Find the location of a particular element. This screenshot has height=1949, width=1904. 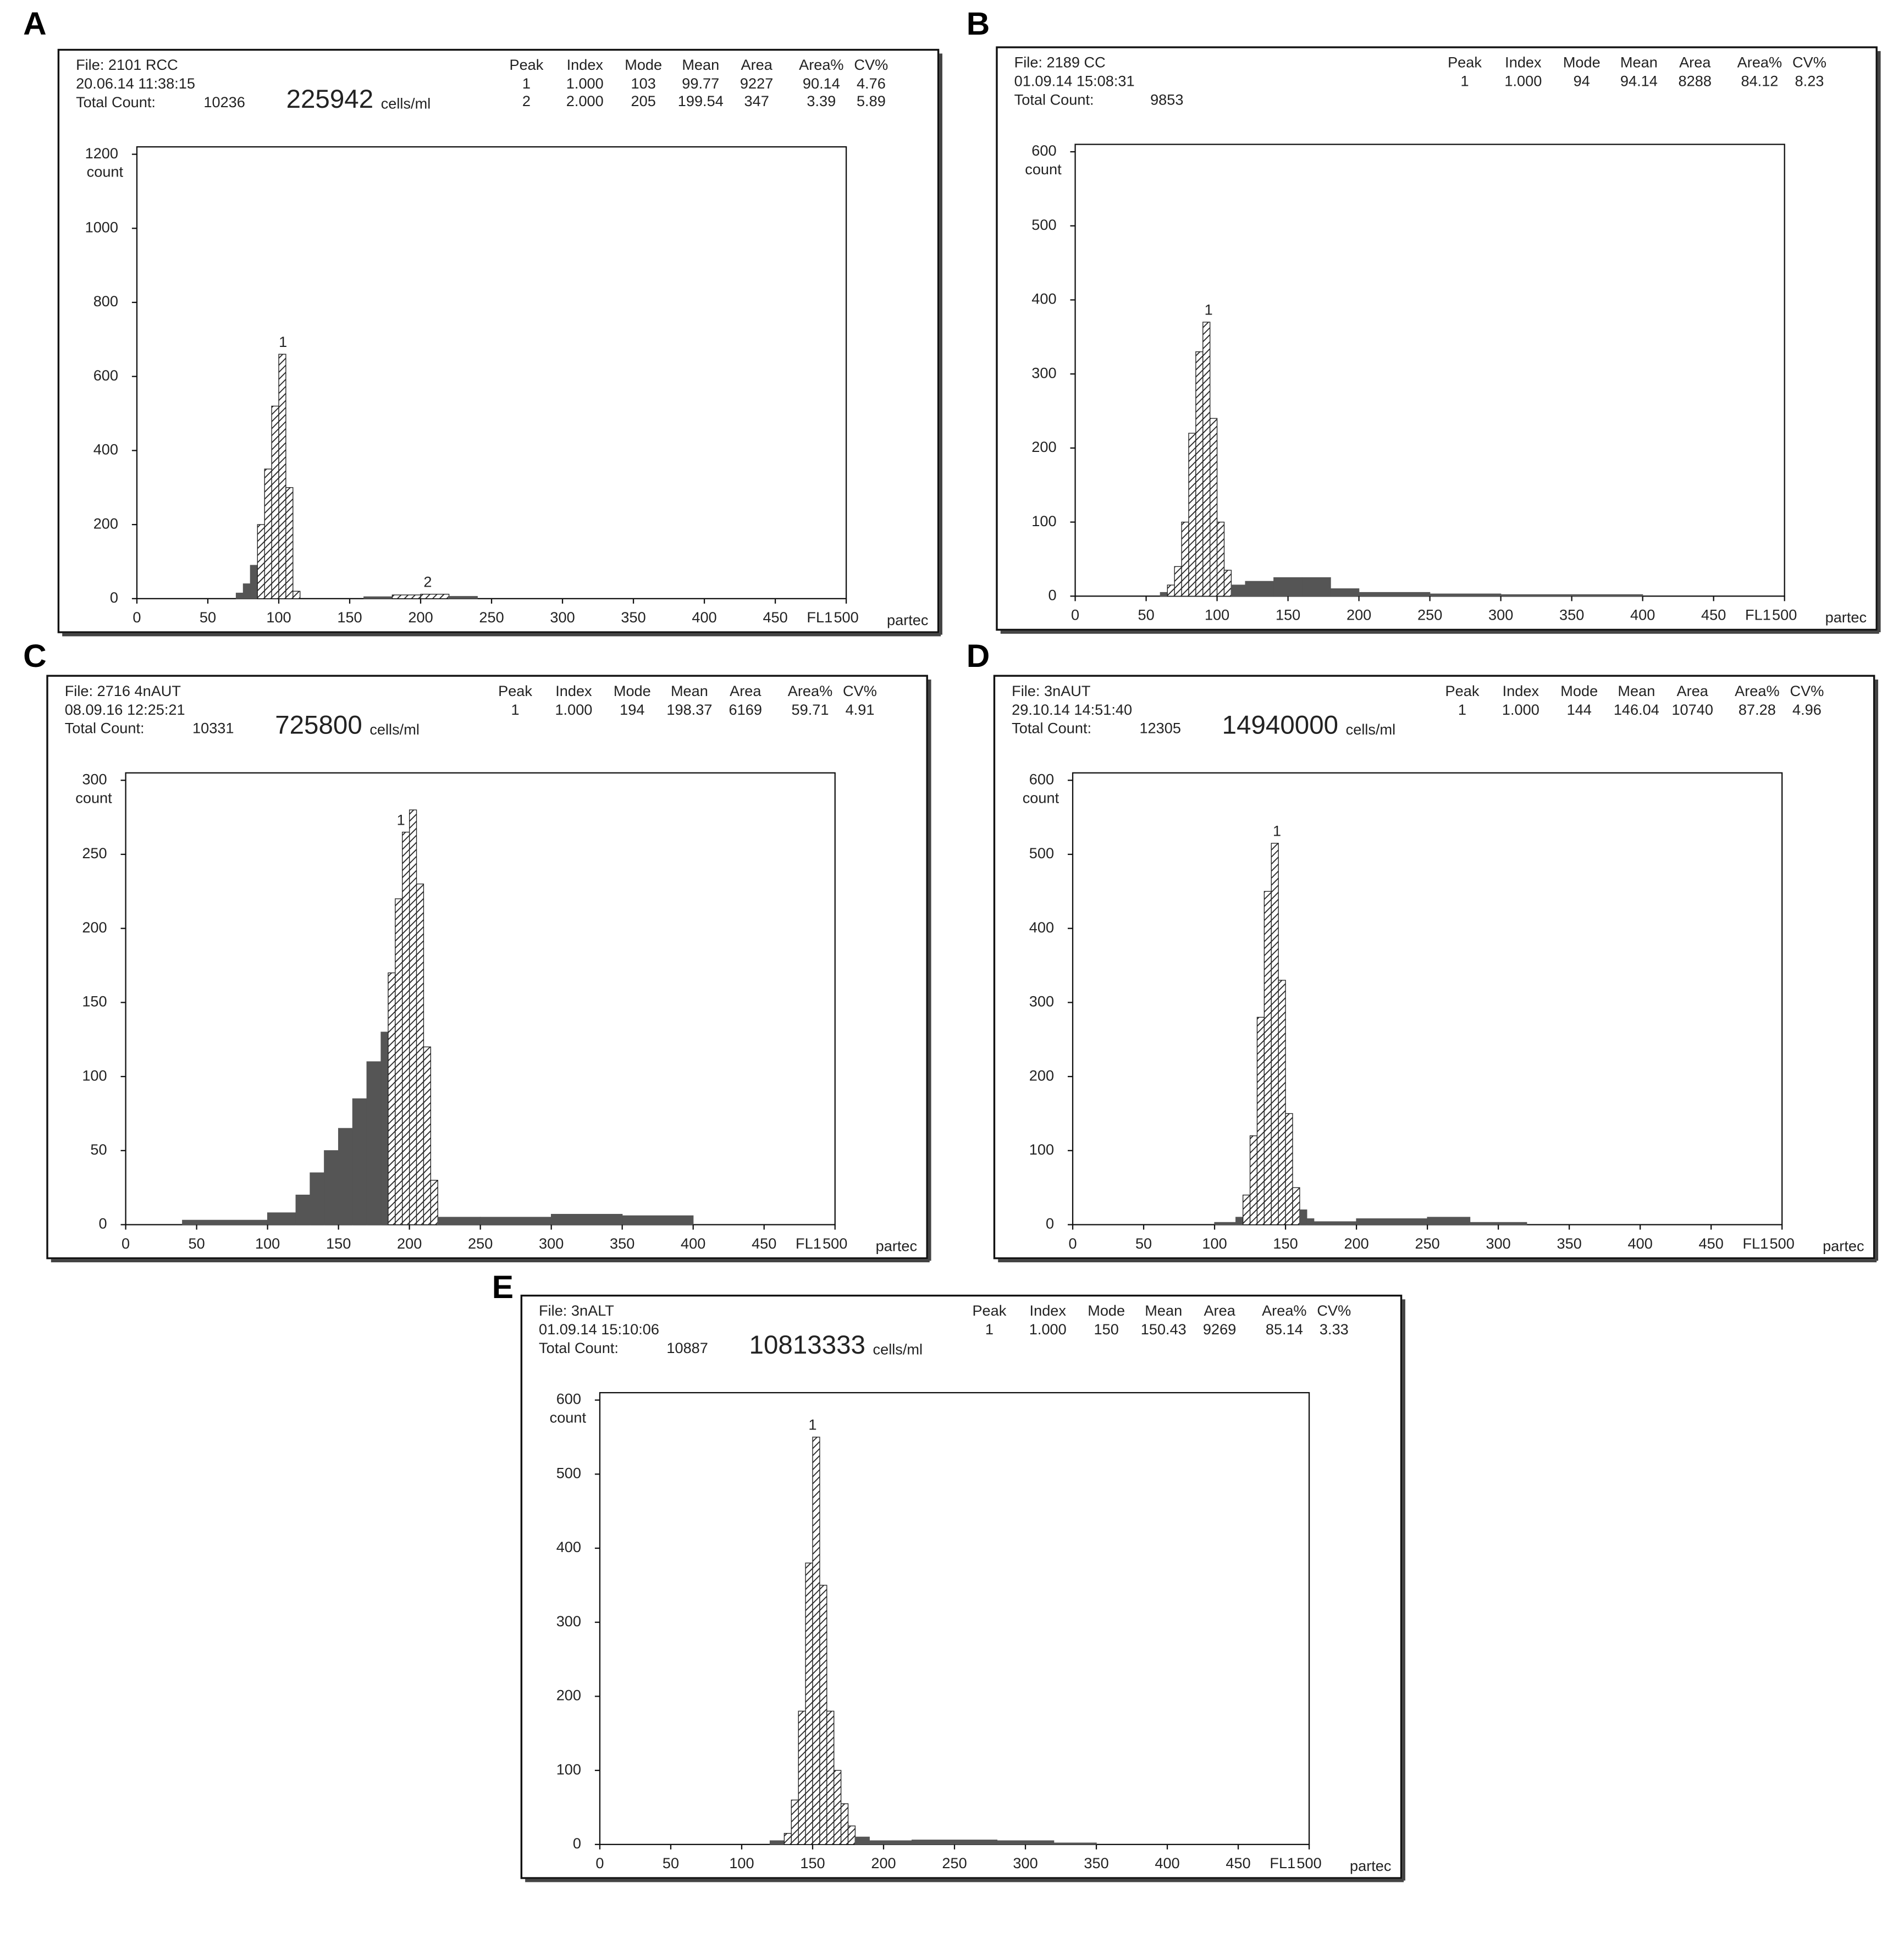

peak-label: 2 is located at coordinates (428, 581).